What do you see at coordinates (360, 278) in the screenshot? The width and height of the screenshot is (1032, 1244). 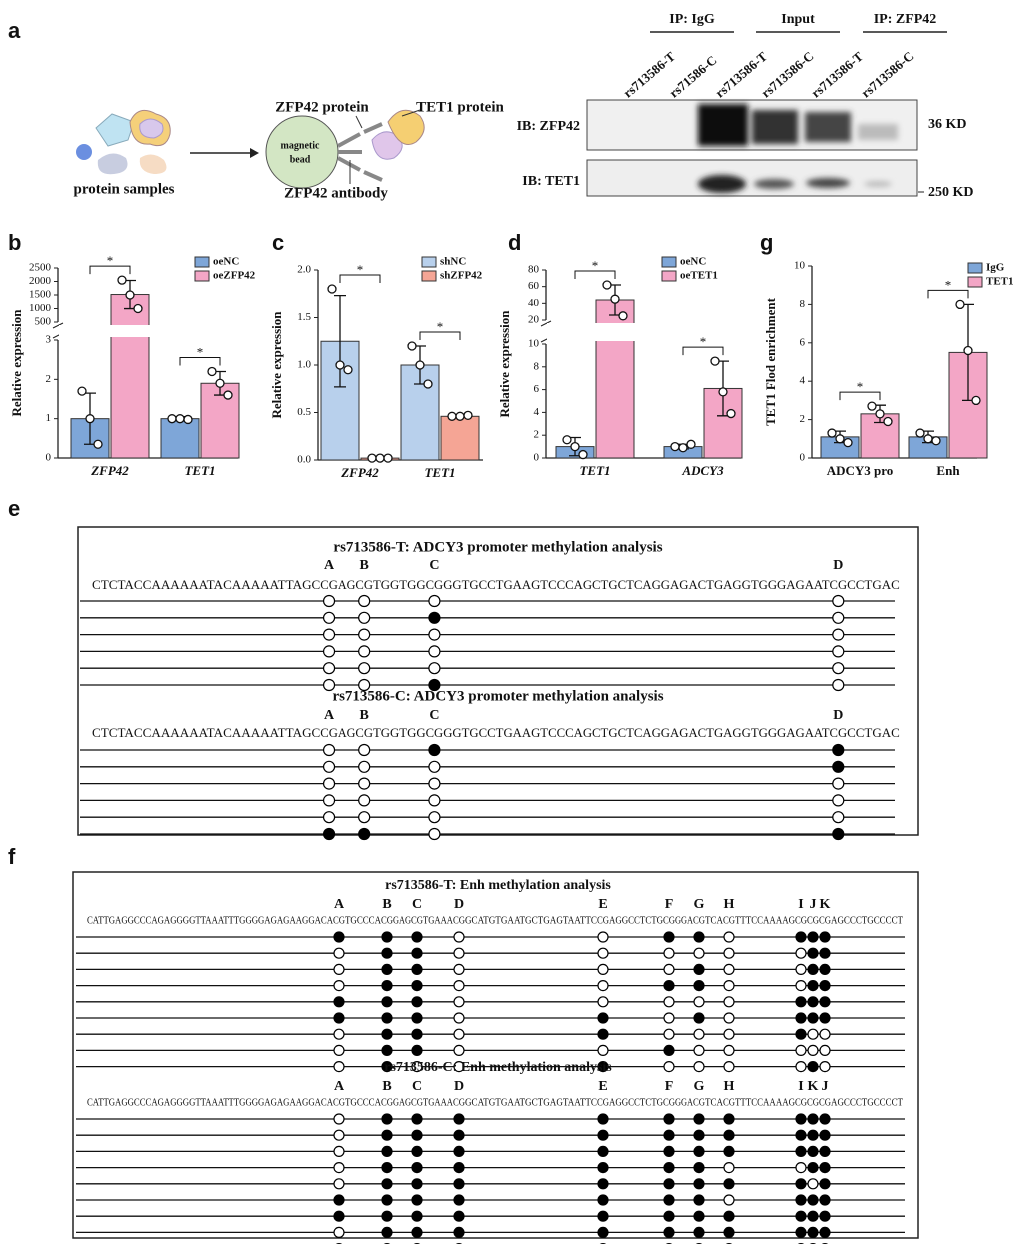 I see `significance-bracket` at bounding box center [360, 278].